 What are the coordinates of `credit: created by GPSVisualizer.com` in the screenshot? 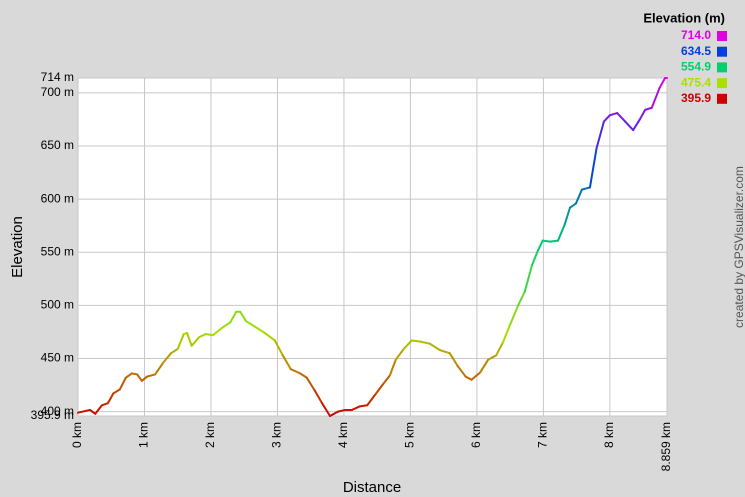 It's located at (738, 247).